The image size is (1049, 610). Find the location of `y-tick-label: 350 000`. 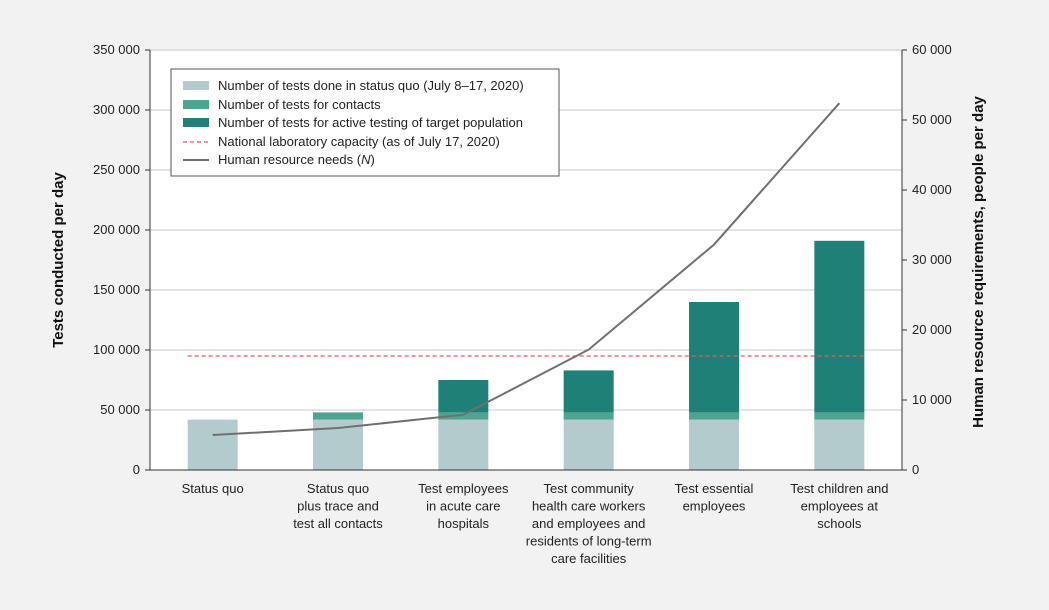

y-tick-label: 350 000 is located at coordinates (116, 49).